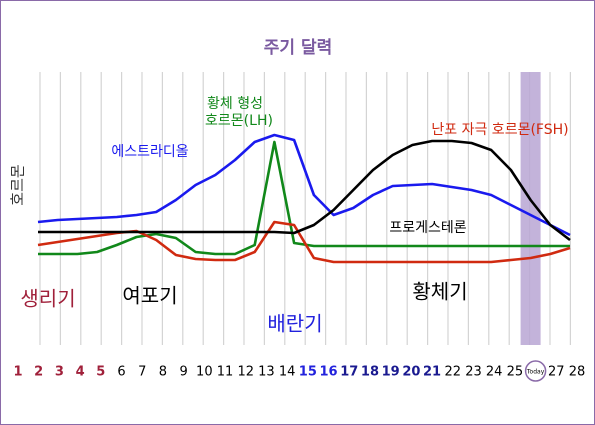  I want to click on x-tick-label: 15, so click(308, 372).